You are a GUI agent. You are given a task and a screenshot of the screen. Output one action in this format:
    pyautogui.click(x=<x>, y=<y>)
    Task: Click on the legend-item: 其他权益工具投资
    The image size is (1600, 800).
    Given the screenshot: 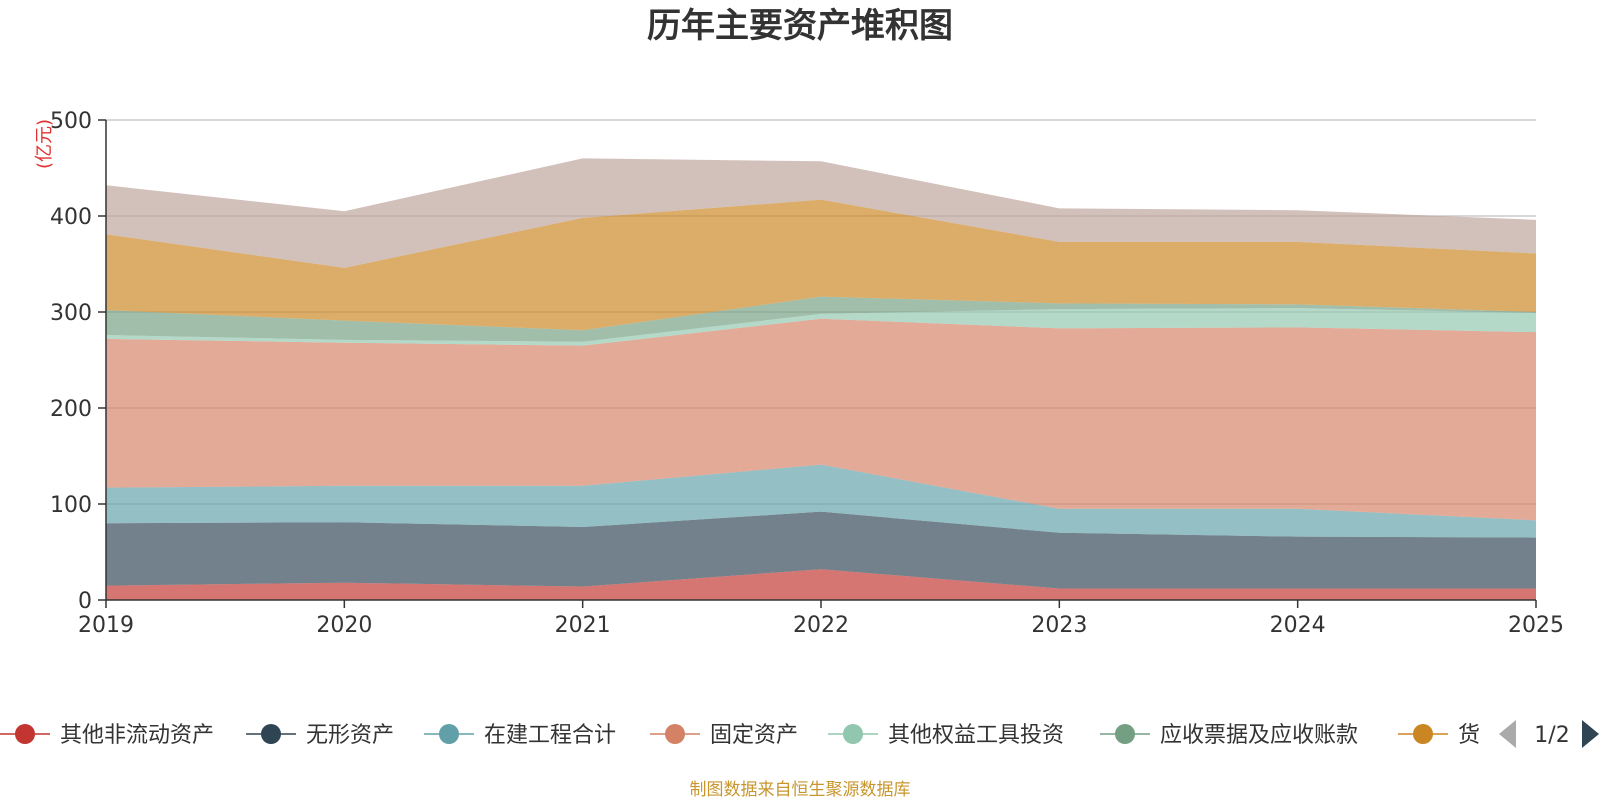 What is the action you would take?
    pyautogui.click(x=946, y=735)
    